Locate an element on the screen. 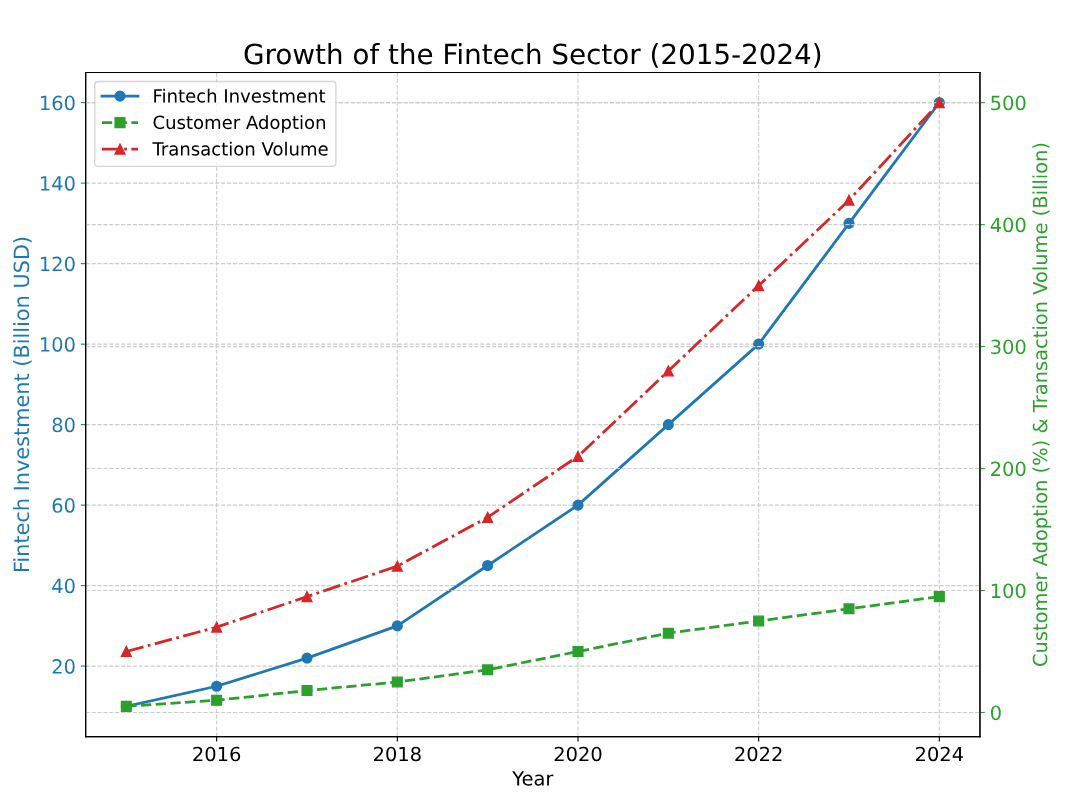 This screenshot has width=1071, height=805. y-tick-label: 20 is located at coordinates (63, 666).